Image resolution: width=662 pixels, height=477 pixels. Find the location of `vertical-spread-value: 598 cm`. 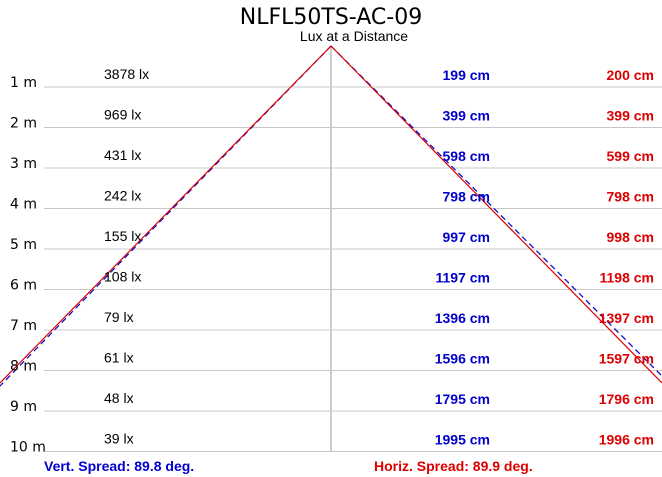

vertical-spread-value: 598 cm is located at coordinates (466, 156).